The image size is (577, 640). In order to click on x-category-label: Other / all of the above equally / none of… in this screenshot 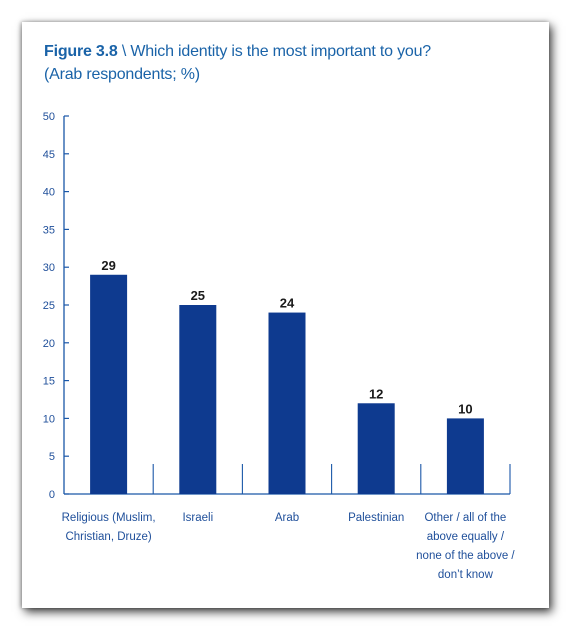, I will do `click(465, 546)`.